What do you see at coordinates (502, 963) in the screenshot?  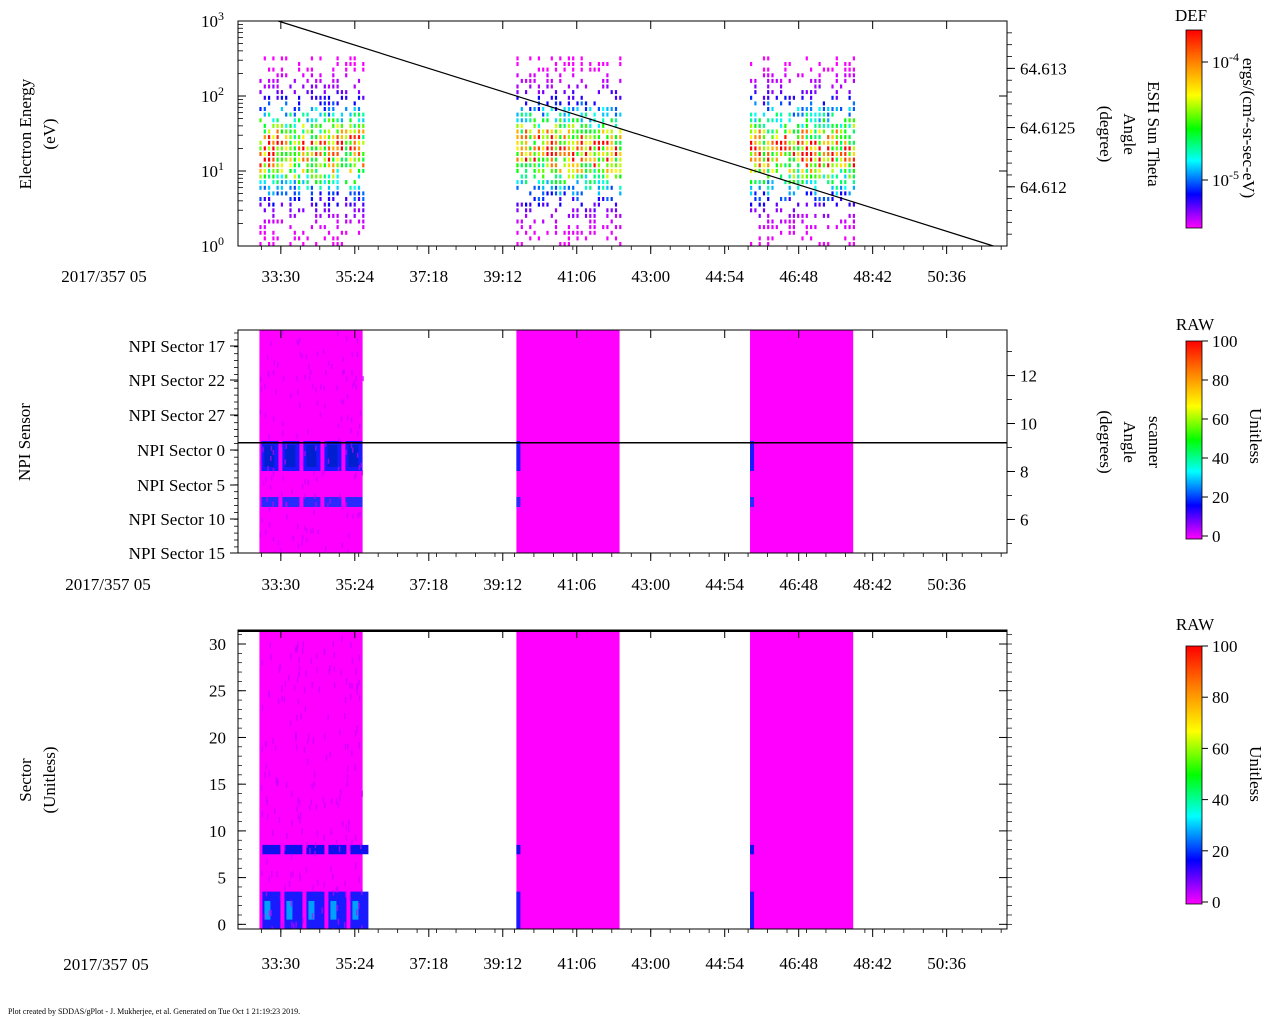 I see `x-tick-label: 39:12` at bounding box center [502, 963].